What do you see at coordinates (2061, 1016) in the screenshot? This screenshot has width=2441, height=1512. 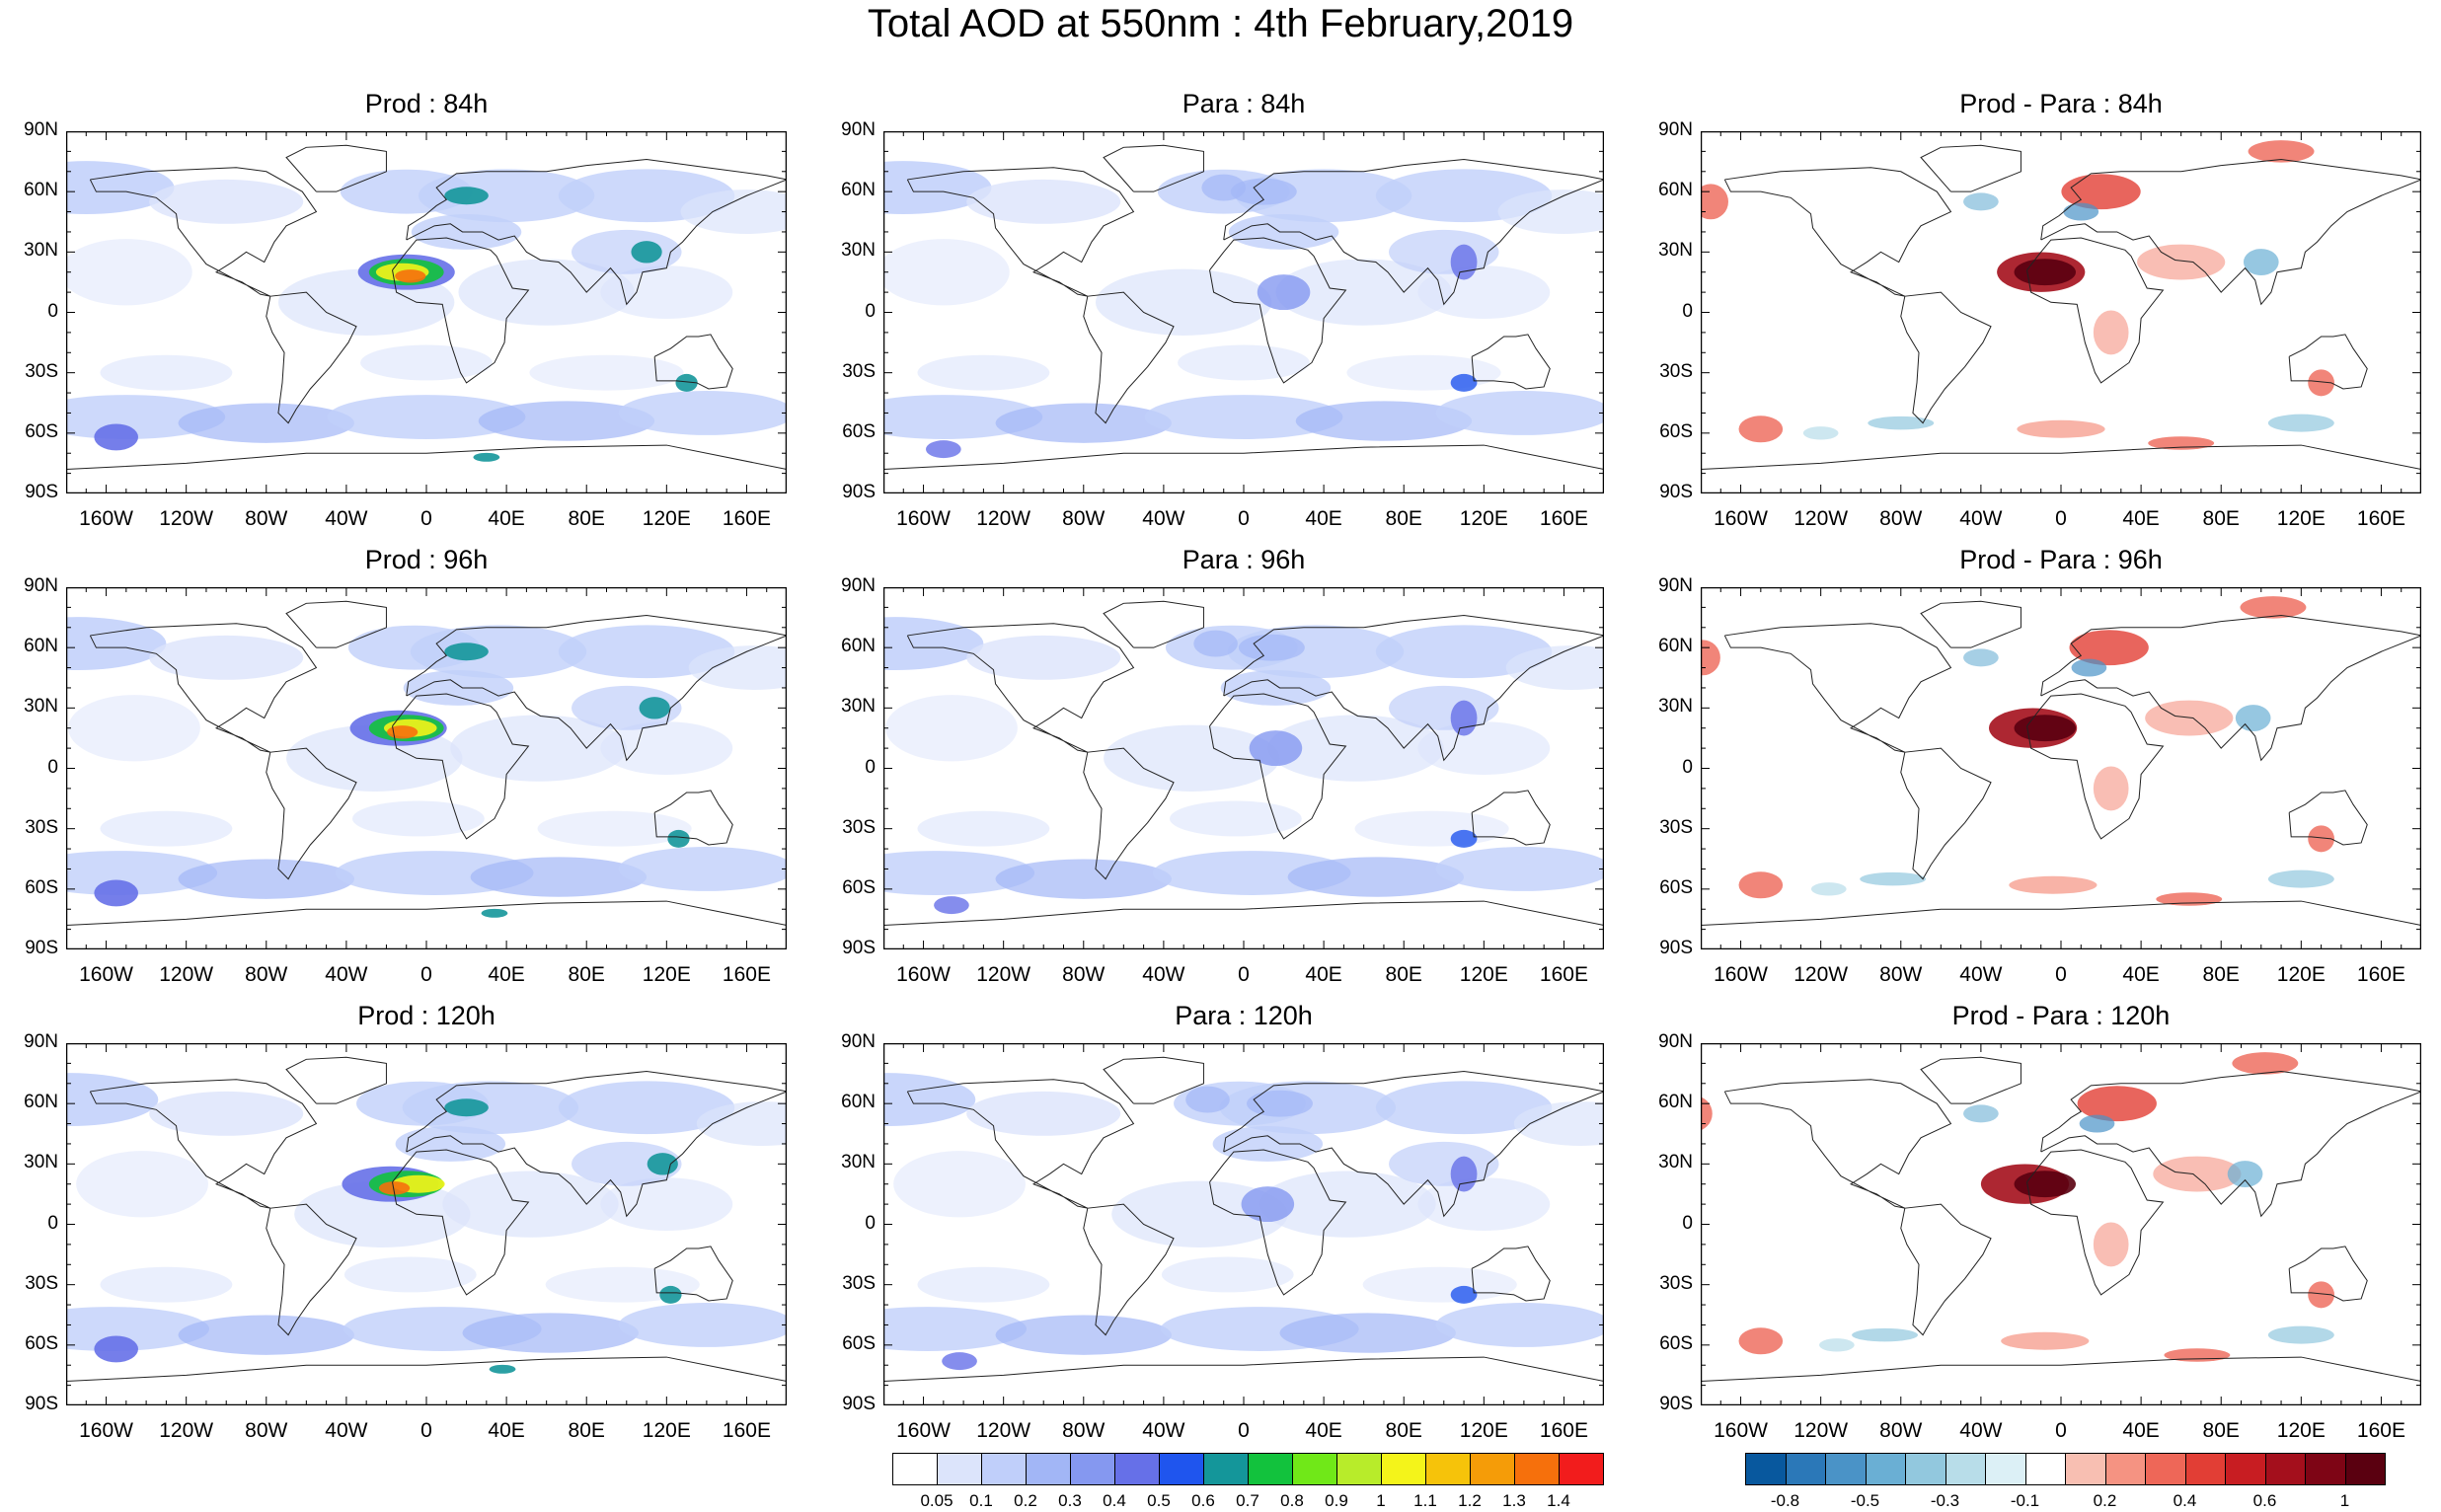 I see `panel-title: Prod - Para : 120h` at bounding box center [2061, 1016].